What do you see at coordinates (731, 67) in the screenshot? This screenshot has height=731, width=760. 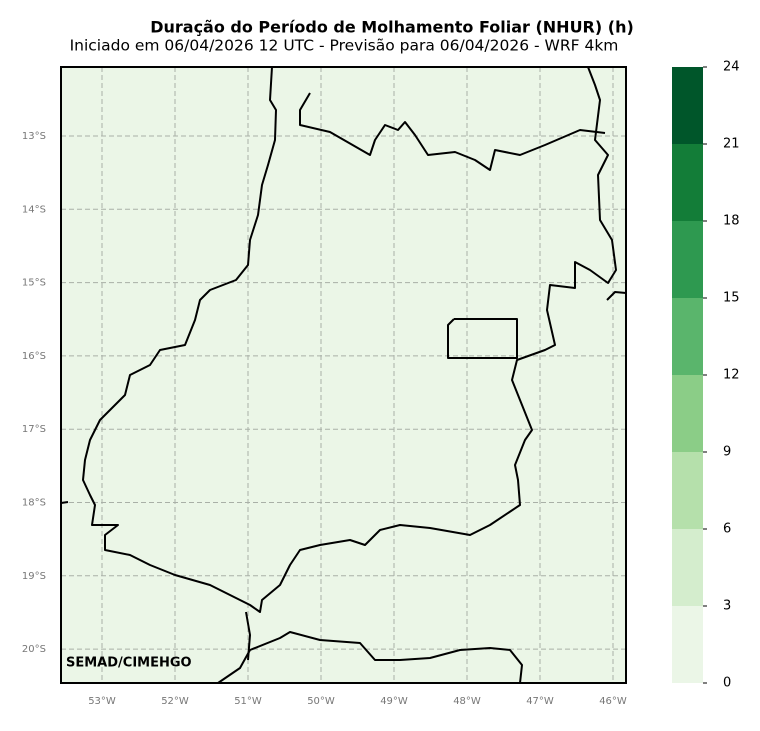 I see `colorbar-tick-label: 24` at bounding box center [731, 67].